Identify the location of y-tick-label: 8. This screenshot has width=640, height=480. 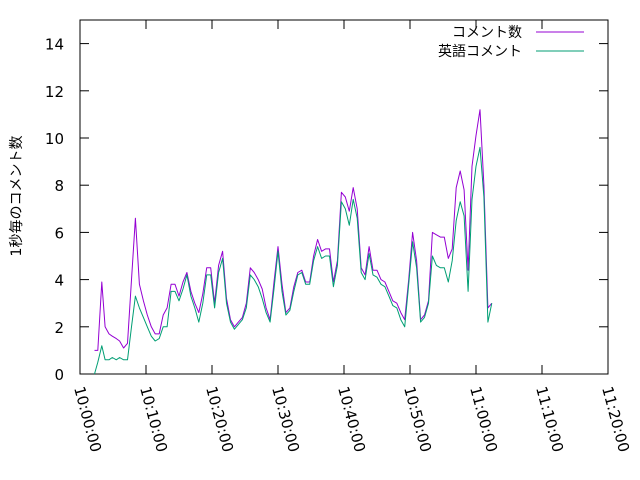
(59, 186).